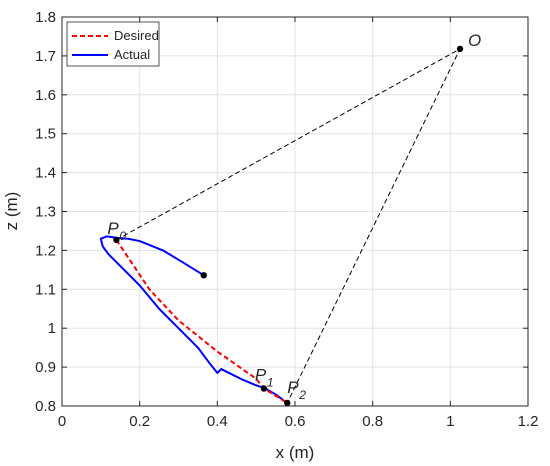 Image resolution: width=550 pixels, height=466 pixels. Describe the element at coordinates (122, 236) in the screenshot. I see `point-subscript: 0` at that location.